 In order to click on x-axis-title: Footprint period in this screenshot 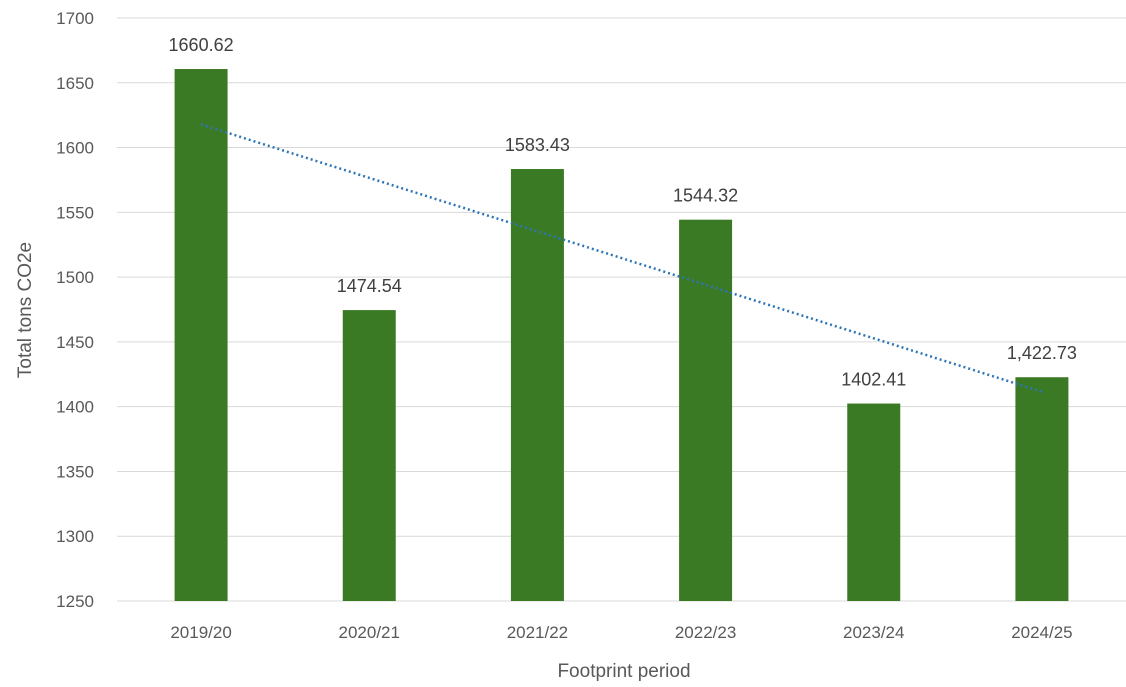, I will do `click(623, 671)`.